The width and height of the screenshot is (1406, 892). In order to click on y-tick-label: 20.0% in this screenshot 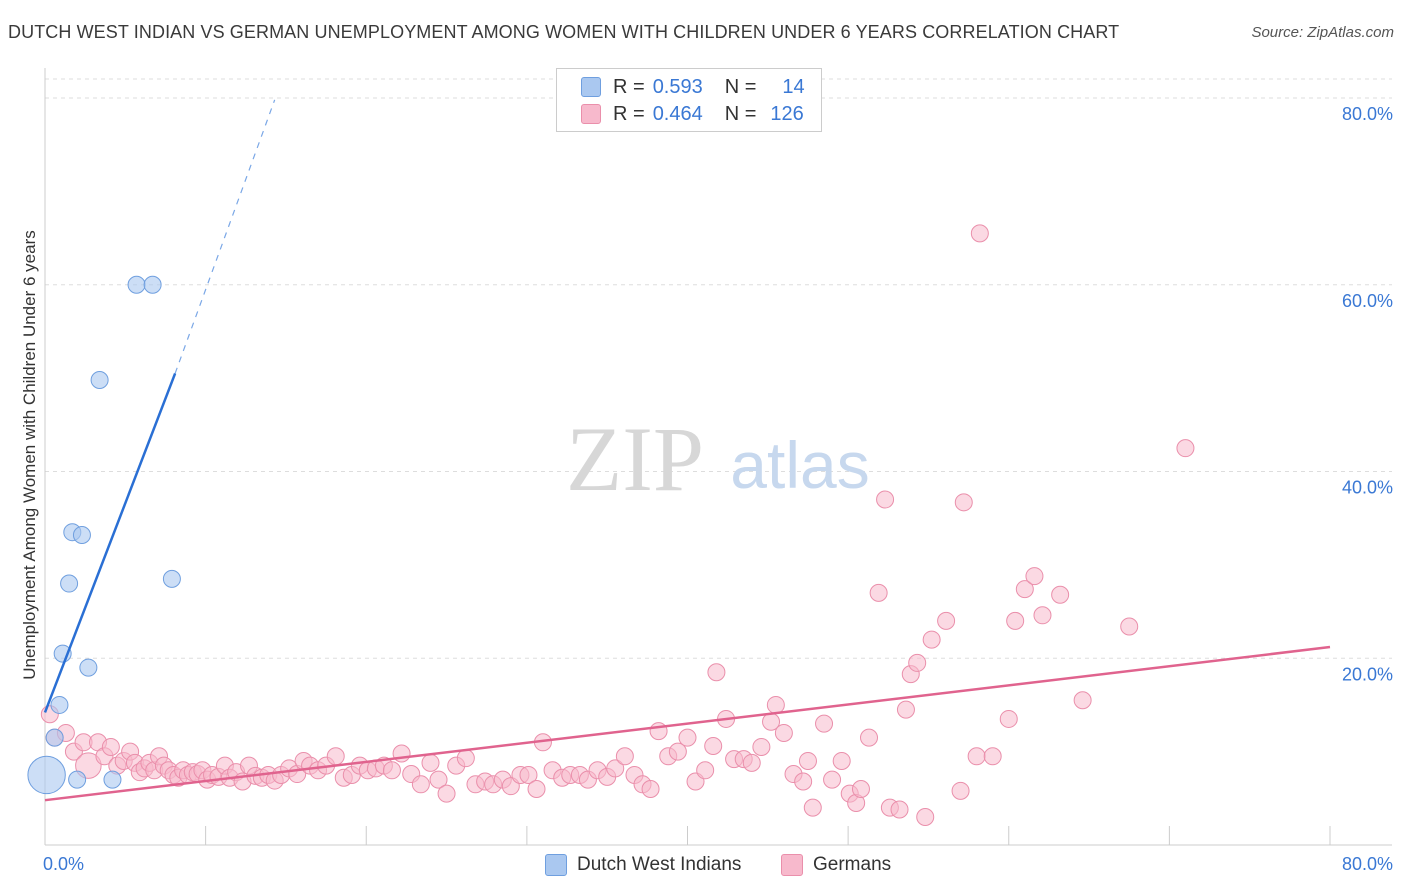, I will do `click(1367, 674)`.